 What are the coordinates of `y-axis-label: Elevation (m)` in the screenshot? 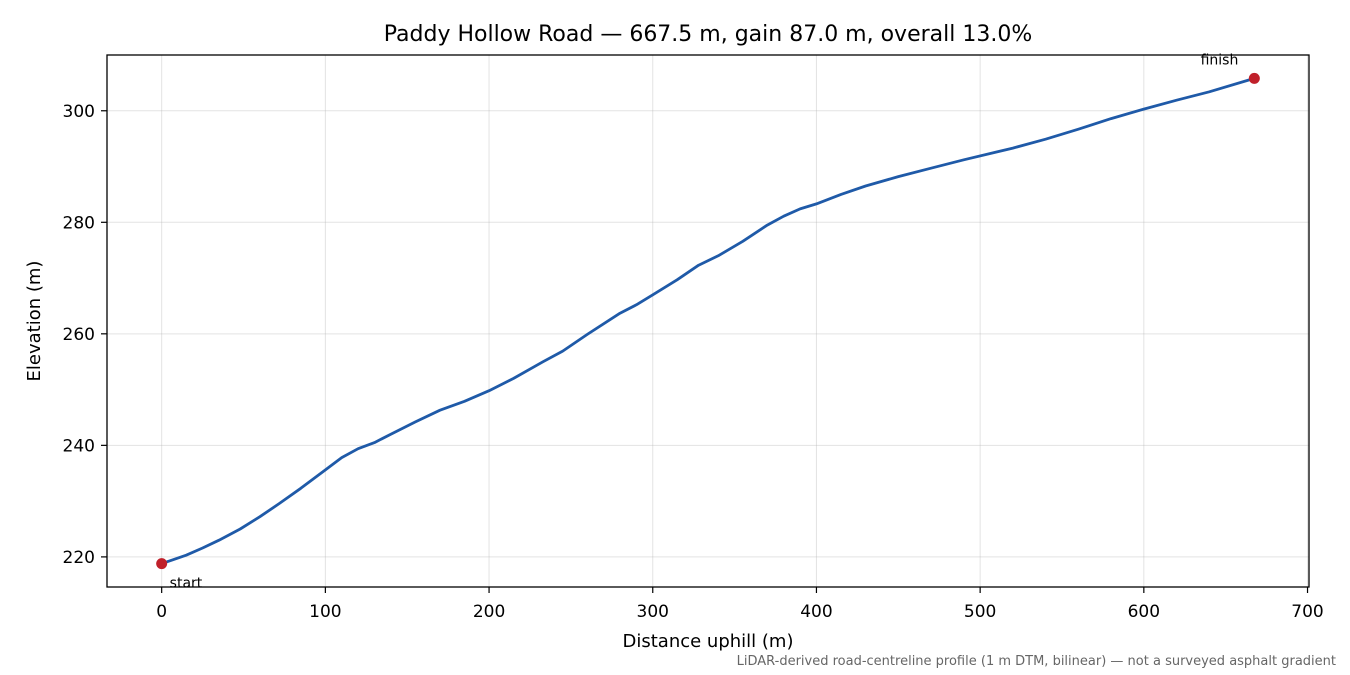 It's located at (34, 321).